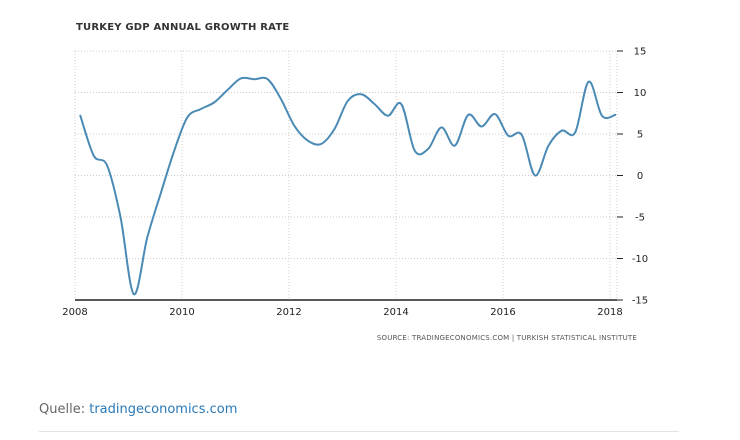  I want to click on divider, so click(359, 431).